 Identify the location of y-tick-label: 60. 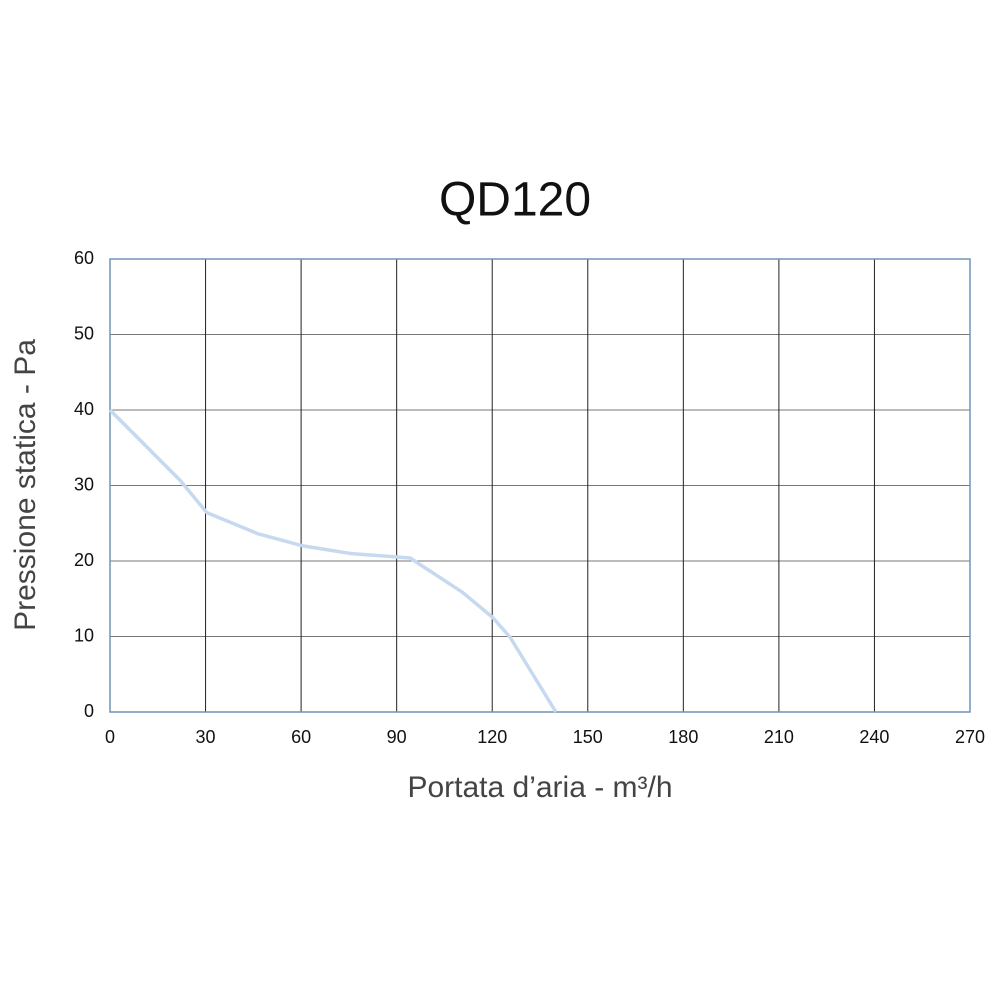
(84, 258).